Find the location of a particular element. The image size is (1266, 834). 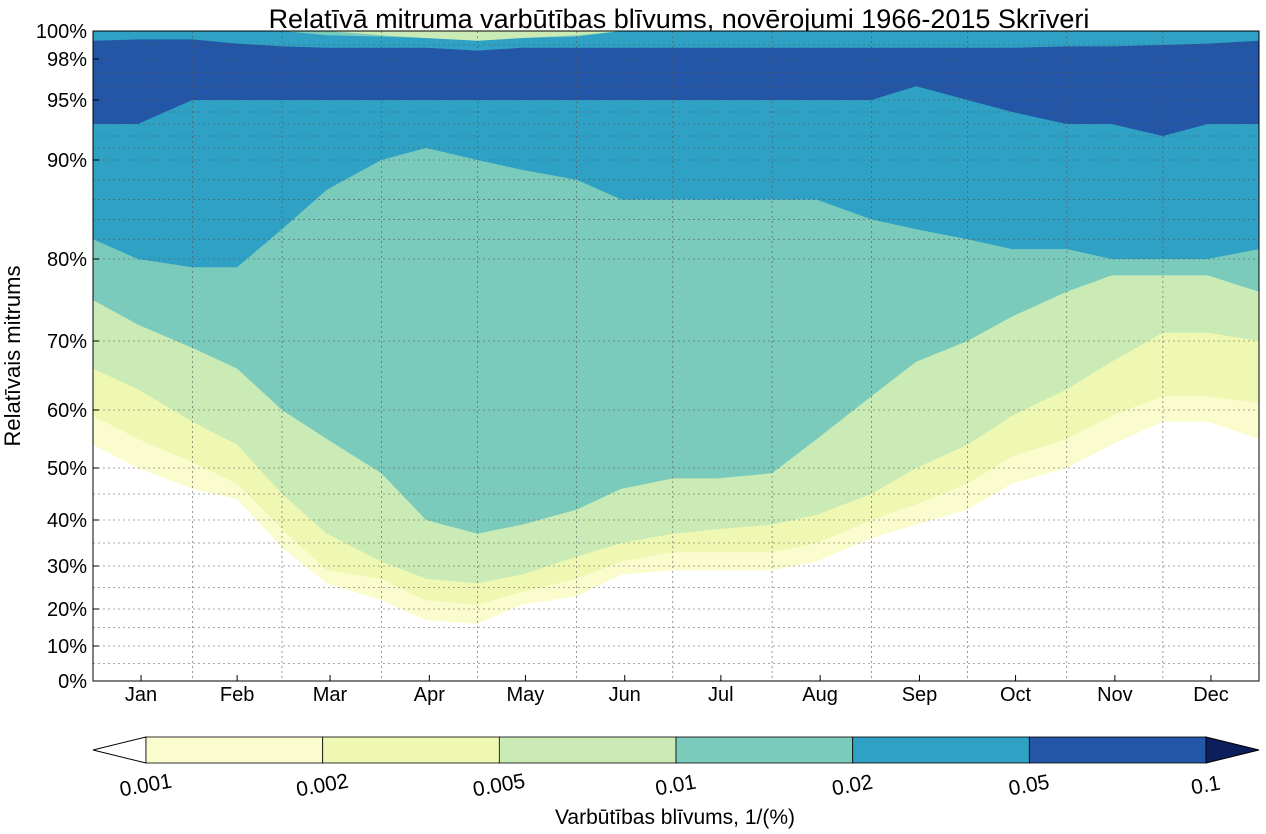

y-tick-label: 0% is located at coordinates (72, 682).